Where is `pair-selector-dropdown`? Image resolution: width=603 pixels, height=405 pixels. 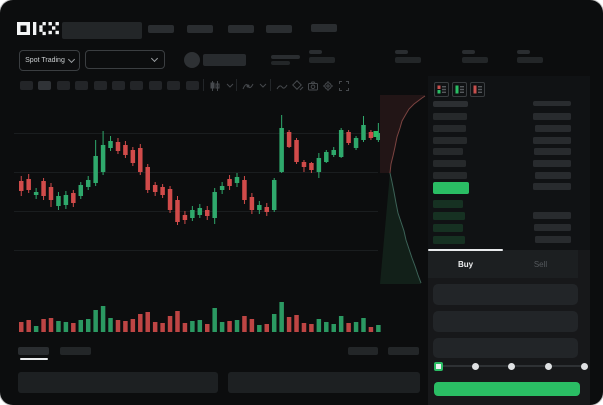
pair-selector-dropdown is located at coordinates (125, 59).